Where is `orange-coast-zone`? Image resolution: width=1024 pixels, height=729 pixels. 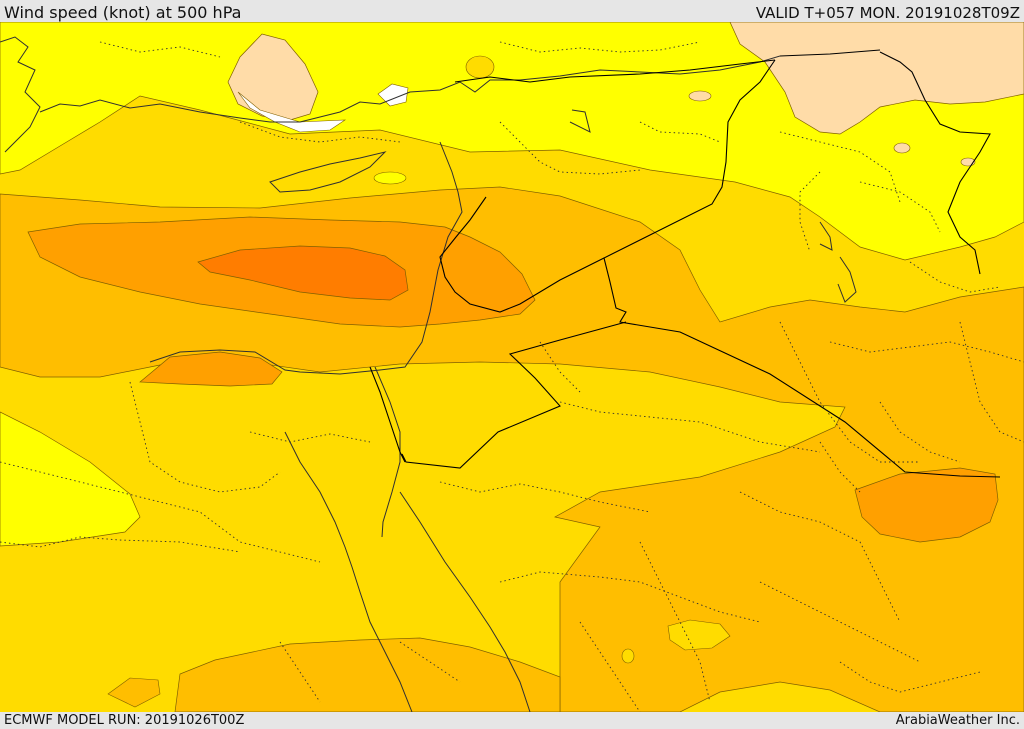 orange-coast-zone is located at coordinates (211, 369).